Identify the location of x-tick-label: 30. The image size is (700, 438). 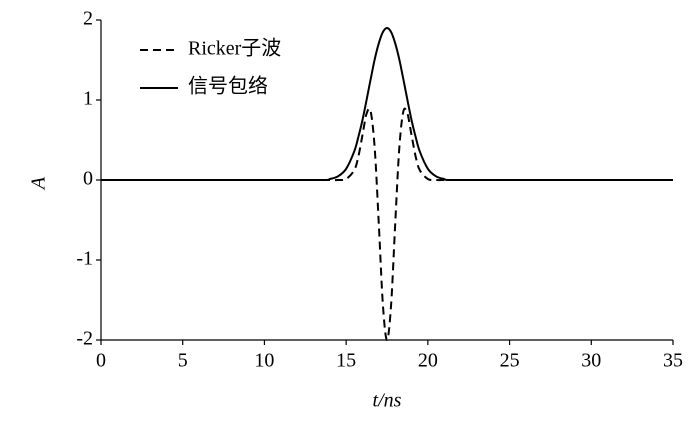
(591, 361).